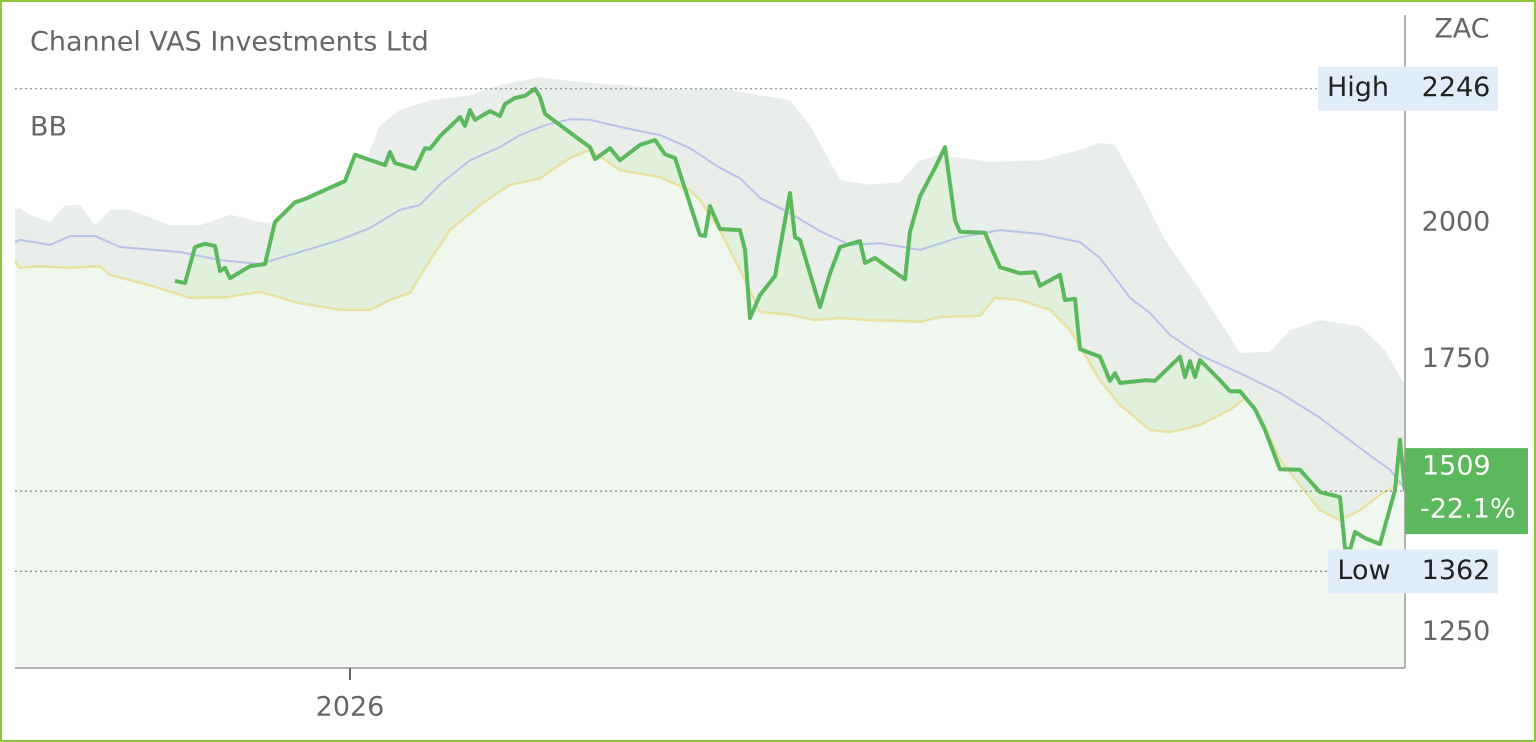 The height and width of the screenshot is (742, 1536). I want to click on low-label: Low, so click(1363, 570).